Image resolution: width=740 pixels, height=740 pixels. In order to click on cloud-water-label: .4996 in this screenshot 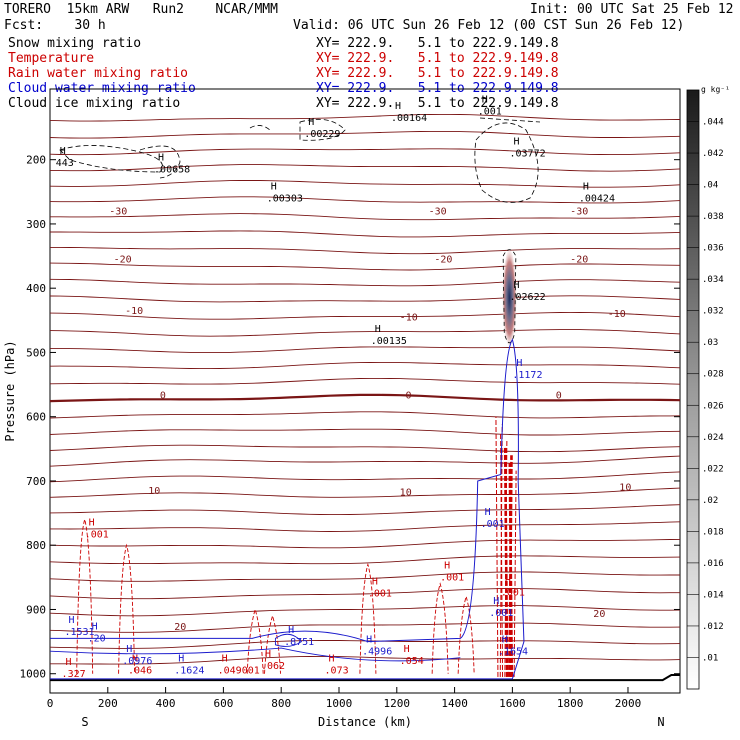, I will do `click(377, 651)`.